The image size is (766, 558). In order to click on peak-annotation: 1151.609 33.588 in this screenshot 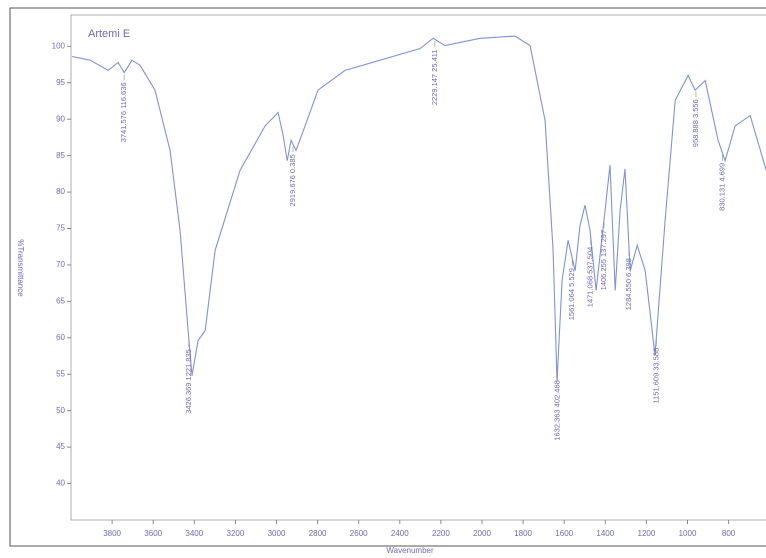, I will do `click(655, 376)`.